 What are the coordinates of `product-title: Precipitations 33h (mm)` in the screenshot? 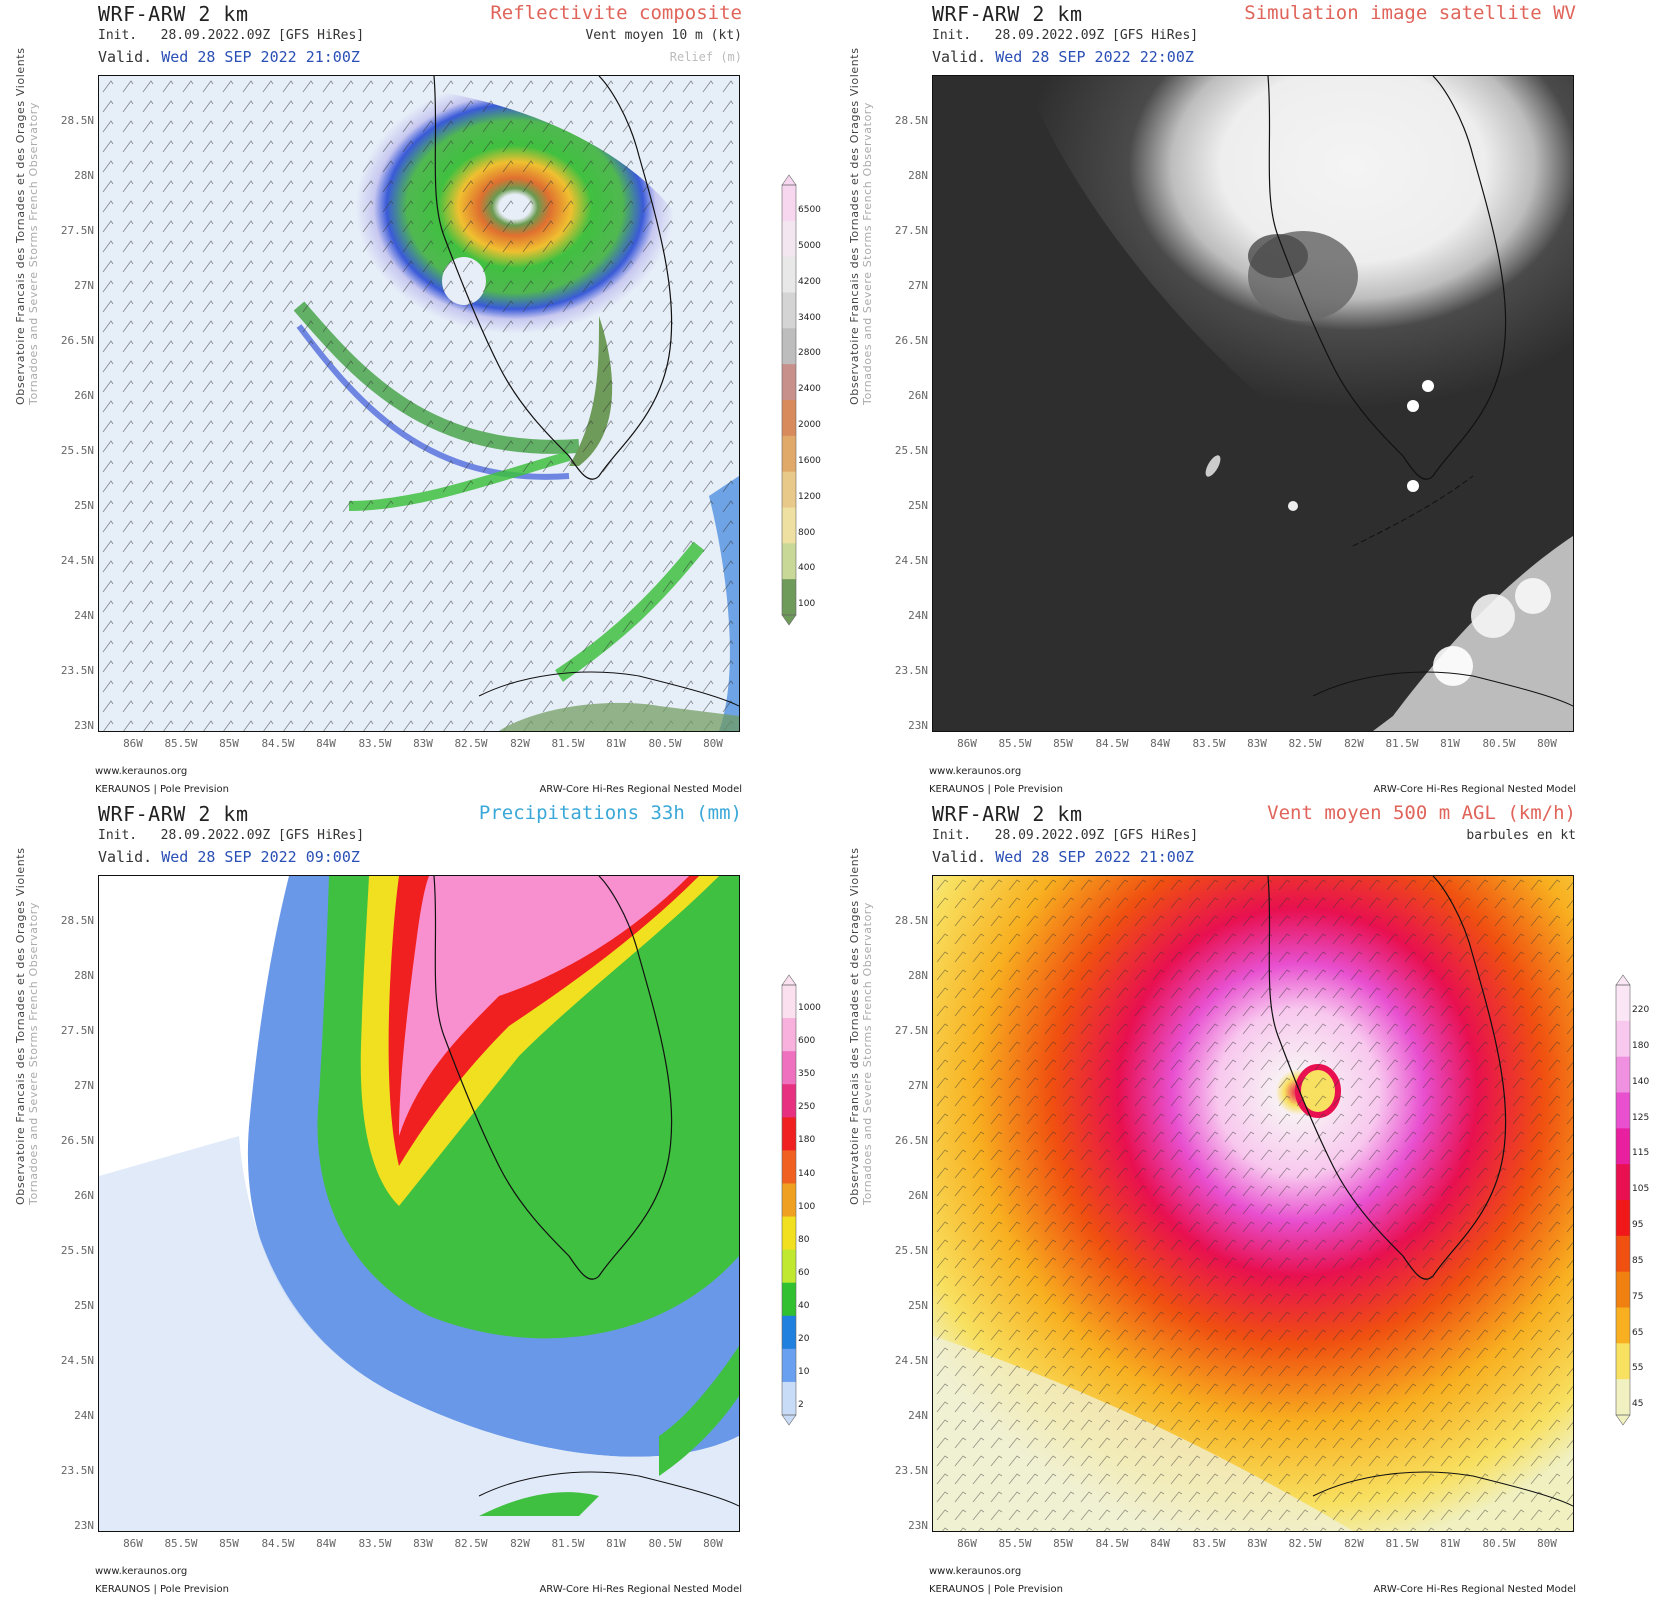 It's located at (610, 813).